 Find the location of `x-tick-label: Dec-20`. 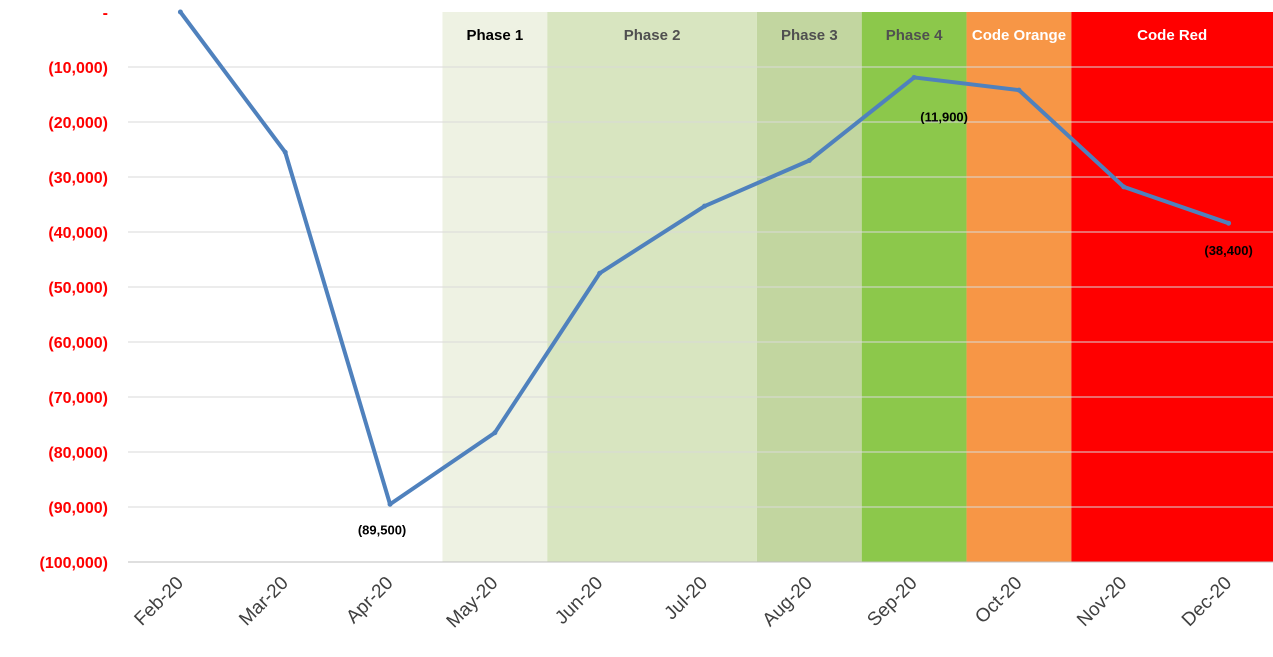

x-tick-label: Dec-20 is located at coordinates (1207, 602).